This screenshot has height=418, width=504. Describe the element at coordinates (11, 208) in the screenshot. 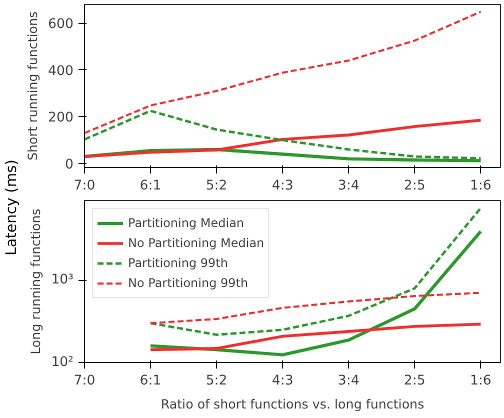

I see `text: Latency (ms)` at that location.